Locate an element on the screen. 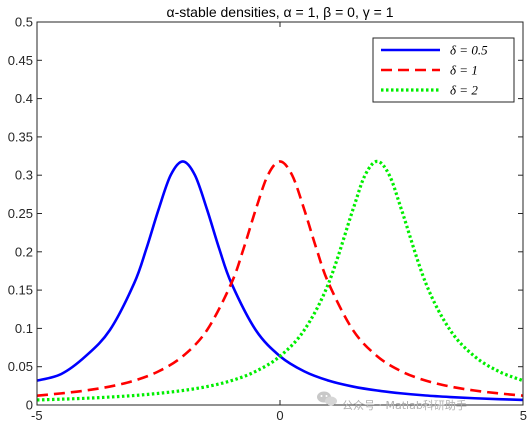 This screenshot has height=425, width=529. wechat-icon is located at coordinates (327, 398).